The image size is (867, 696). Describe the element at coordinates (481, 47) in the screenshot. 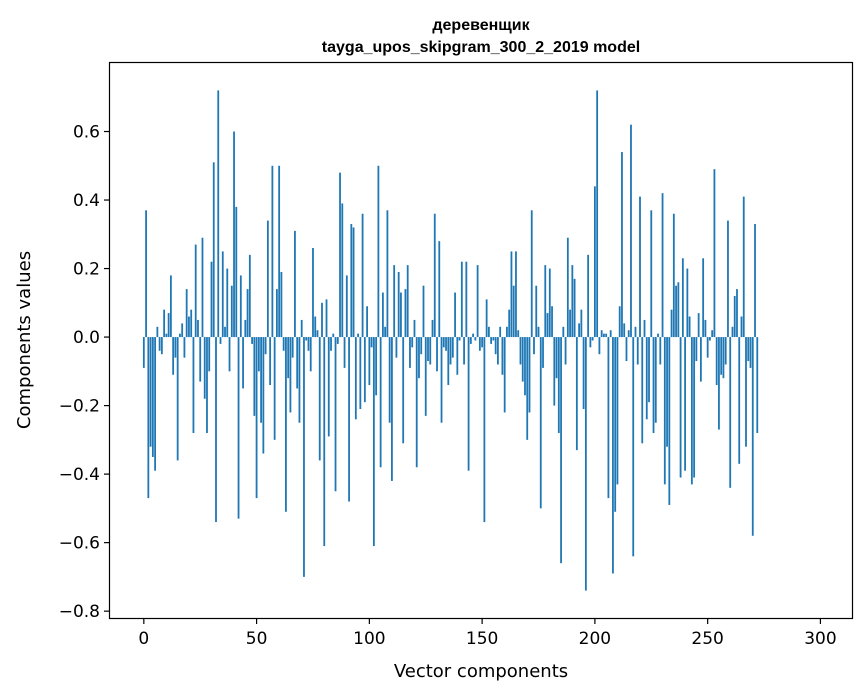

I see `chart-subtitle: tayga_upos_skipgram_300_2_2019 model` at that location.